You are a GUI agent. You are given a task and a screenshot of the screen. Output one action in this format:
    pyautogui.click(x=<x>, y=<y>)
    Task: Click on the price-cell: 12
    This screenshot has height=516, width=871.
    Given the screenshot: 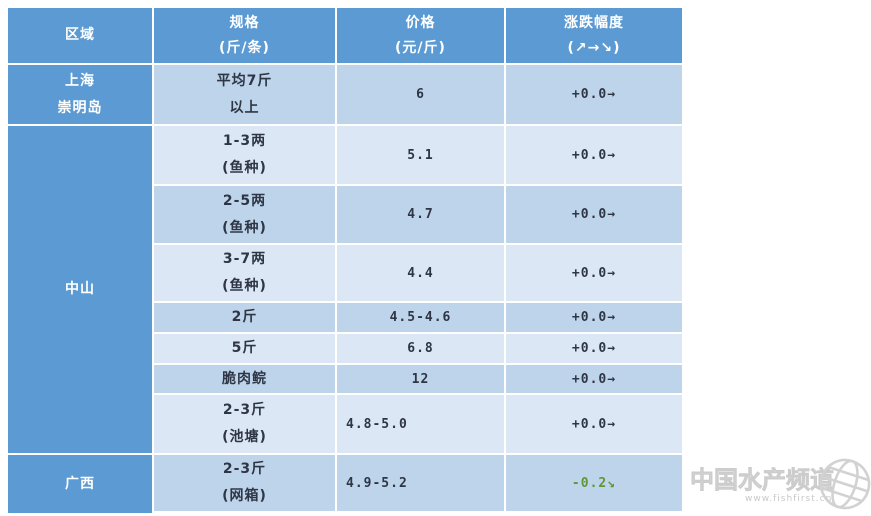 What is the action you would take?
    pyautogui.click(x=420, y=379)
    